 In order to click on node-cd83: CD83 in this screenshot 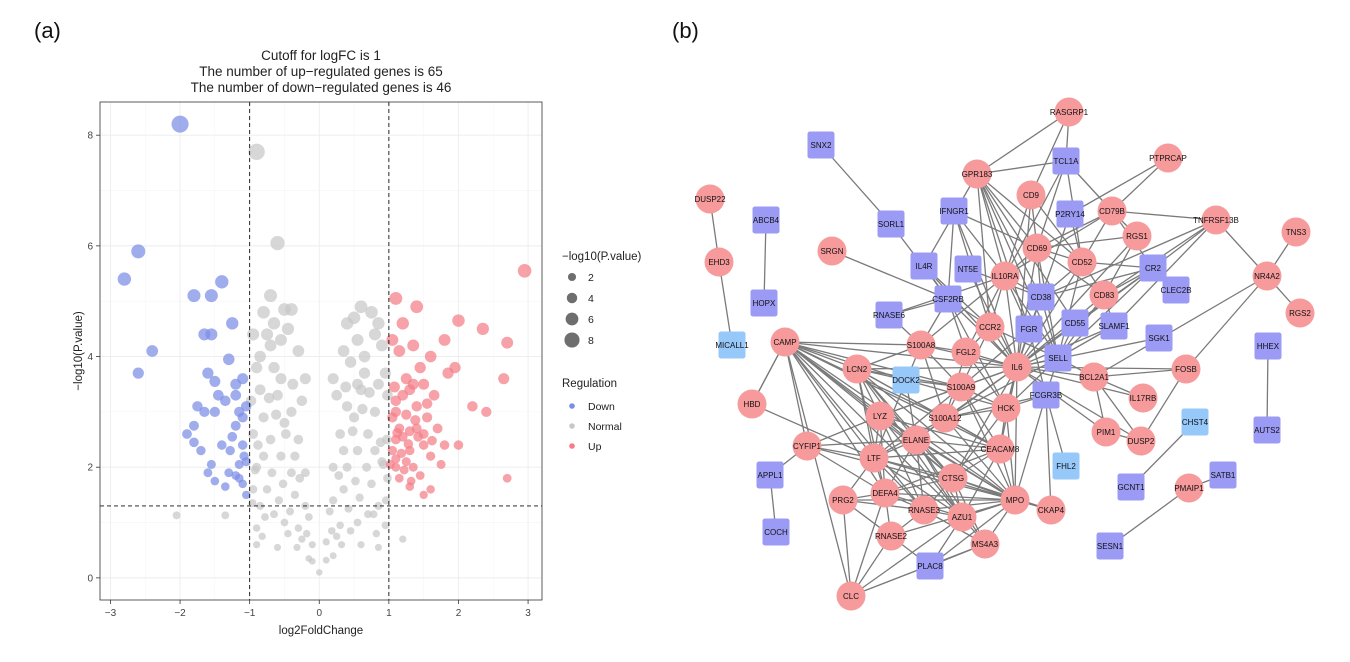, I will do `click(1104, 295)`.